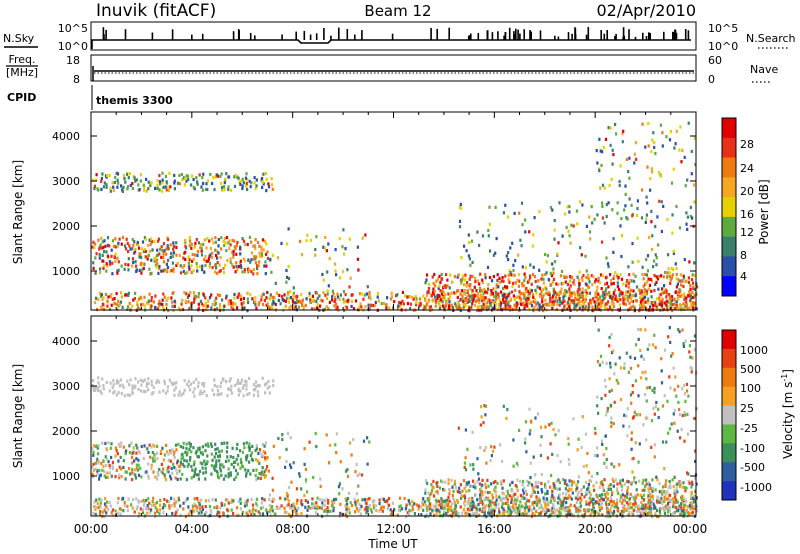 The image size is (800, 554). Describe the element at coordinates (73, 60) in the screenshot. I see `freq-tick-top: 18` at that location.